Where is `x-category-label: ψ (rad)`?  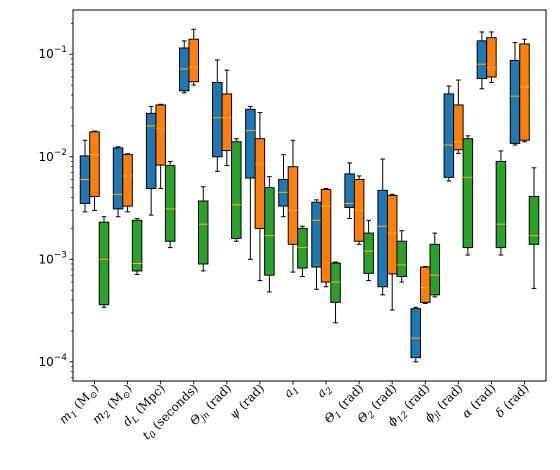
x-category-label: ψ (rad) is located at coordinates (247, 401).